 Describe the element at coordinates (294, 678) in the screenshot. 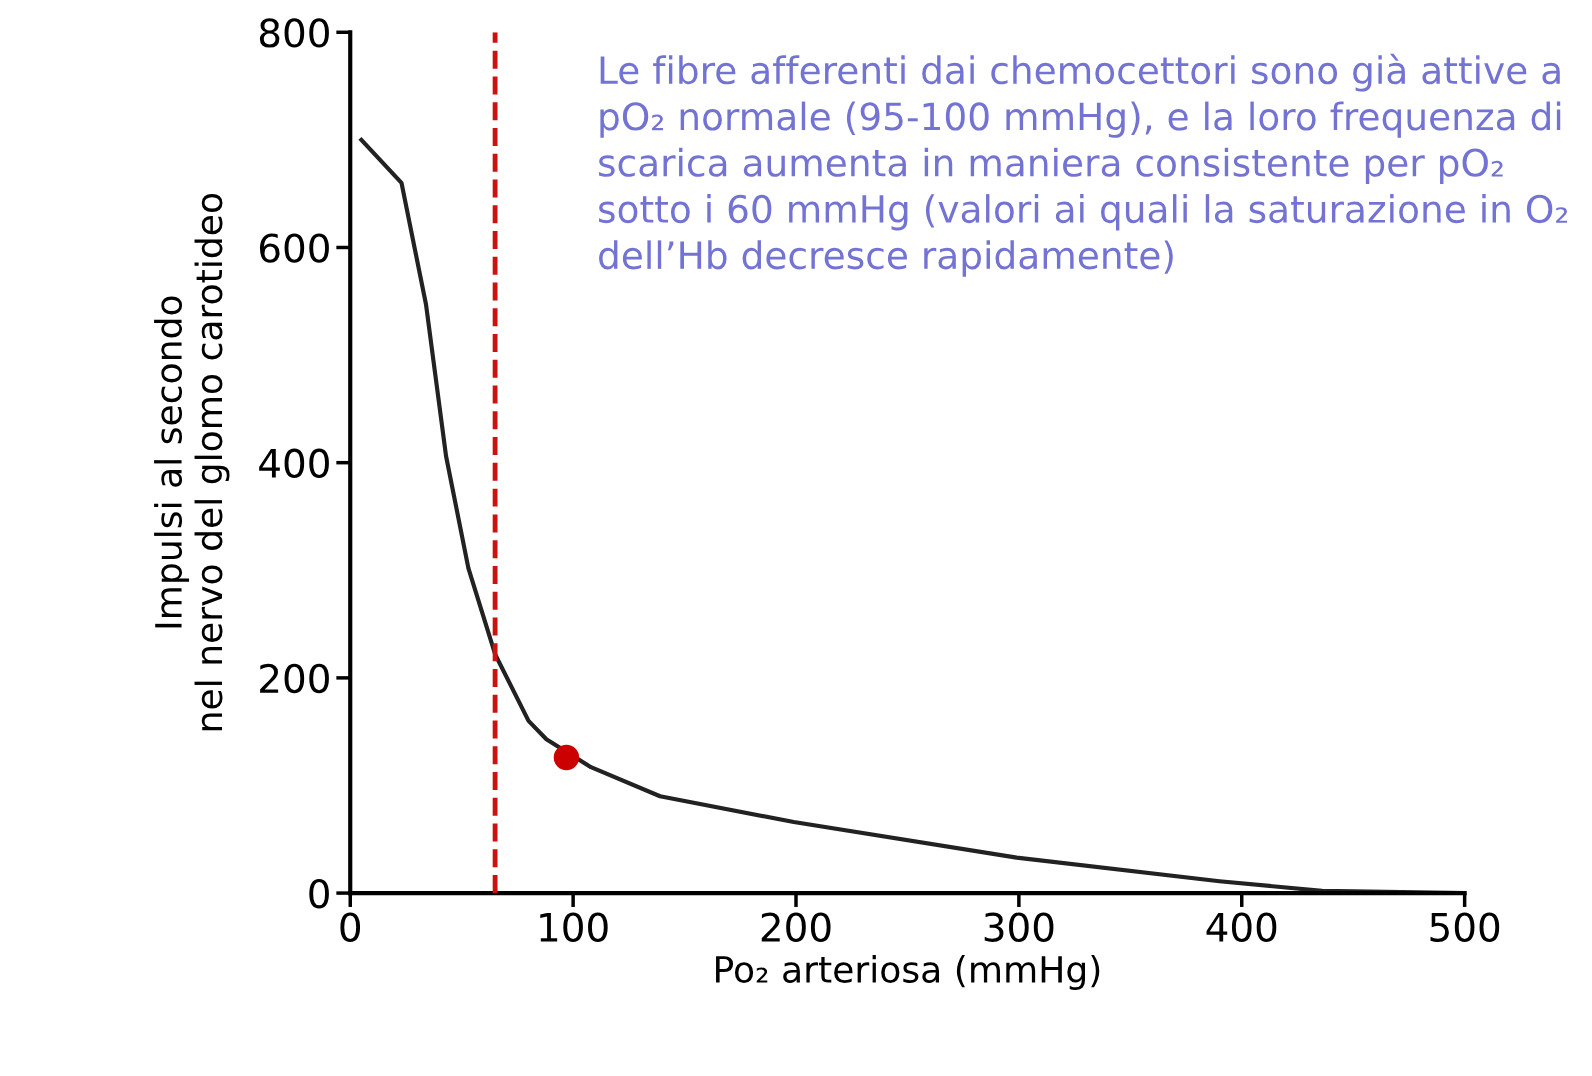

I see `y-tick-label: 200` at that location.